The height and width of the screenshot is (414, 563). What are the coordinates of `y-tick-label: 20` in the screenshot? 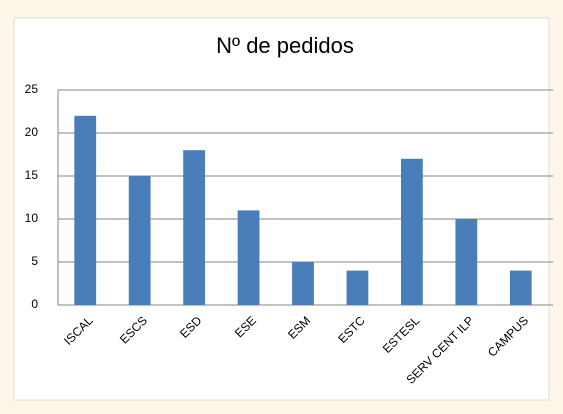 It's located at (32, 132).